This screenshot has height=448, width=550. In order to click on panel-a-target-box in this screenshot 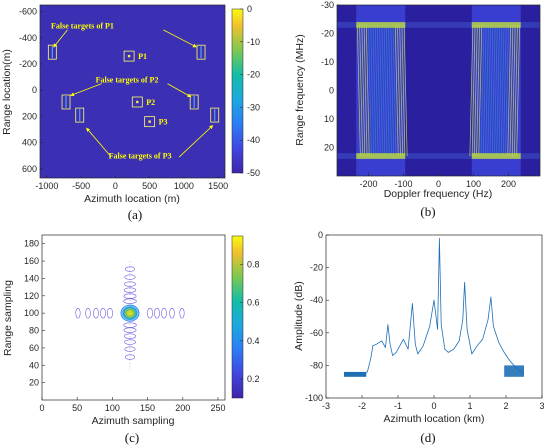, I will do `click(129, 56)`.